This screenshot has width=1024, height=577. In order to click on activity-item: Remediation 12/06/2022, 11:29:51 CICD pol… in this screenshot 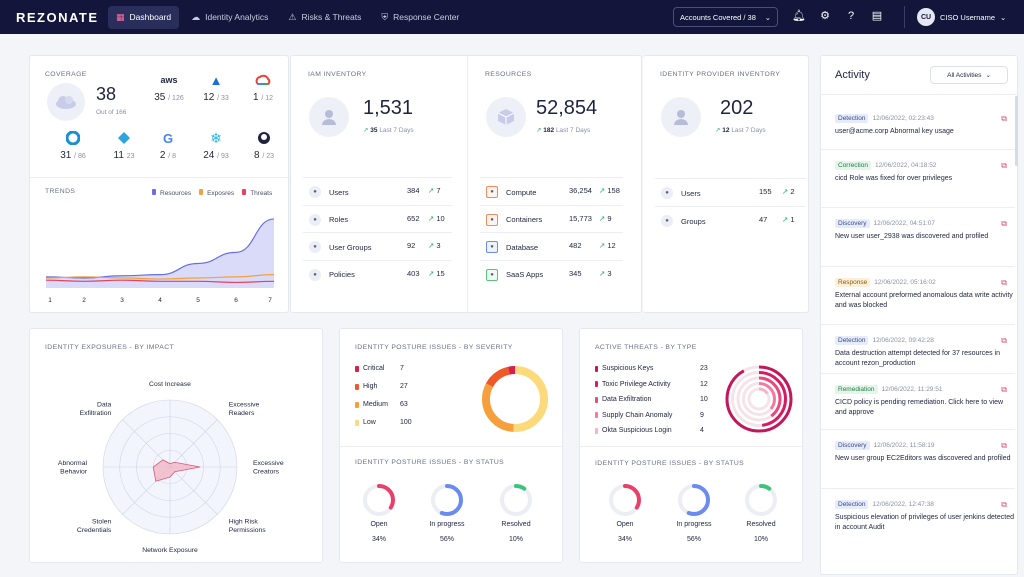, I will do `click(925, 400)`.